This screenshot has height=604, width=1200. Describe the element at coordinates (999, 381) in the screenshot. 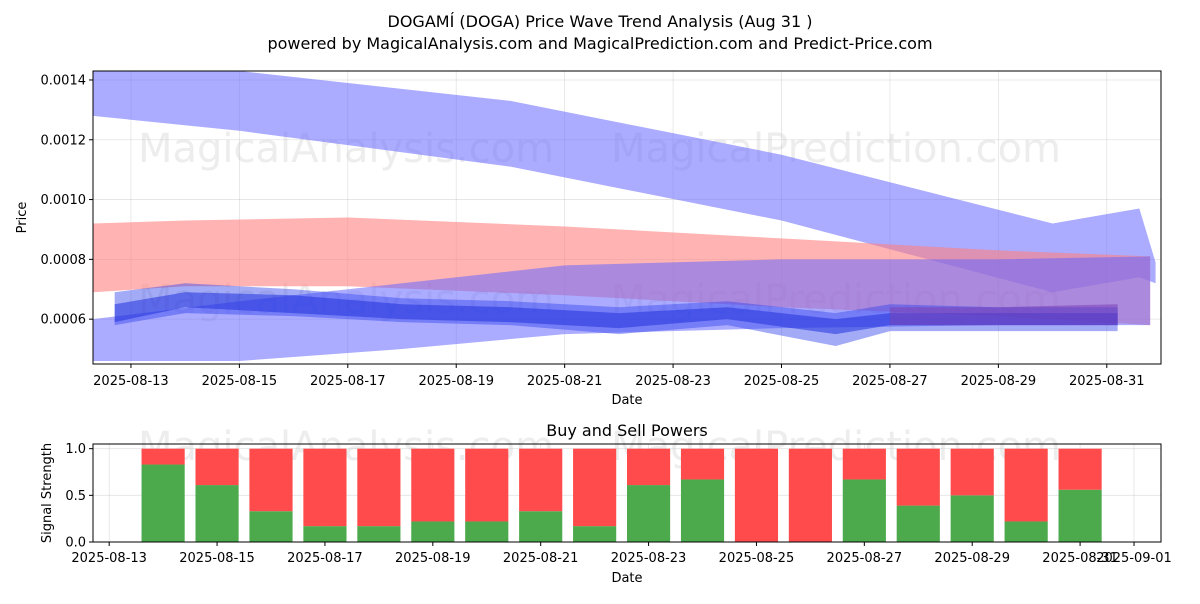

I see `price-x-tick-label: 2025-08-29` at that location.